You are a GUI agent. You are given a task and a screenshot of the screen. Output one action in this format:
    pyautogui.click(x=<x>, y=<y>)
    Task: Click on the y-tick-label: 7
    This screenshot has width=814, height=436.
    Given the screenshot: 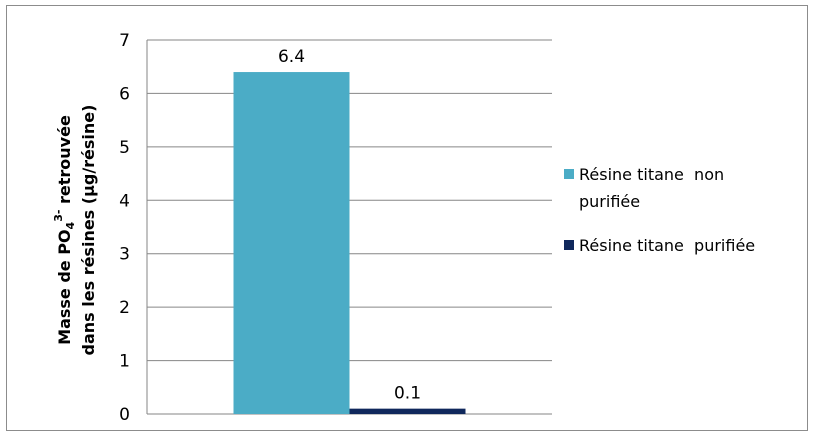 What is the action you would take?
    pyautogui.click(x=124, y=41)
    